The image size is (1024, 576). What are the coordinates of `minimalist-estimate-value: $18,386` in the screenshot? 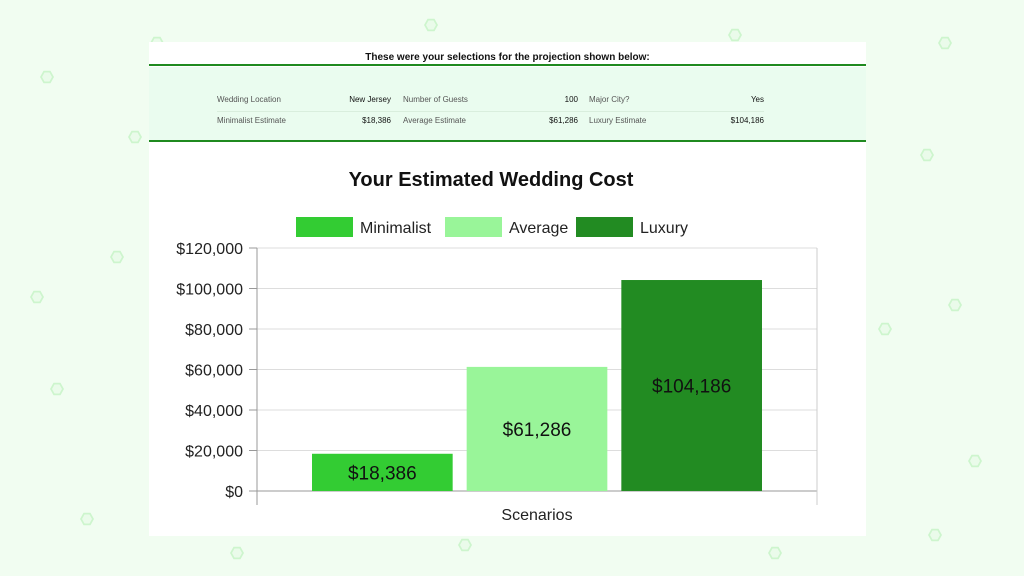 It's located at (376, 120).